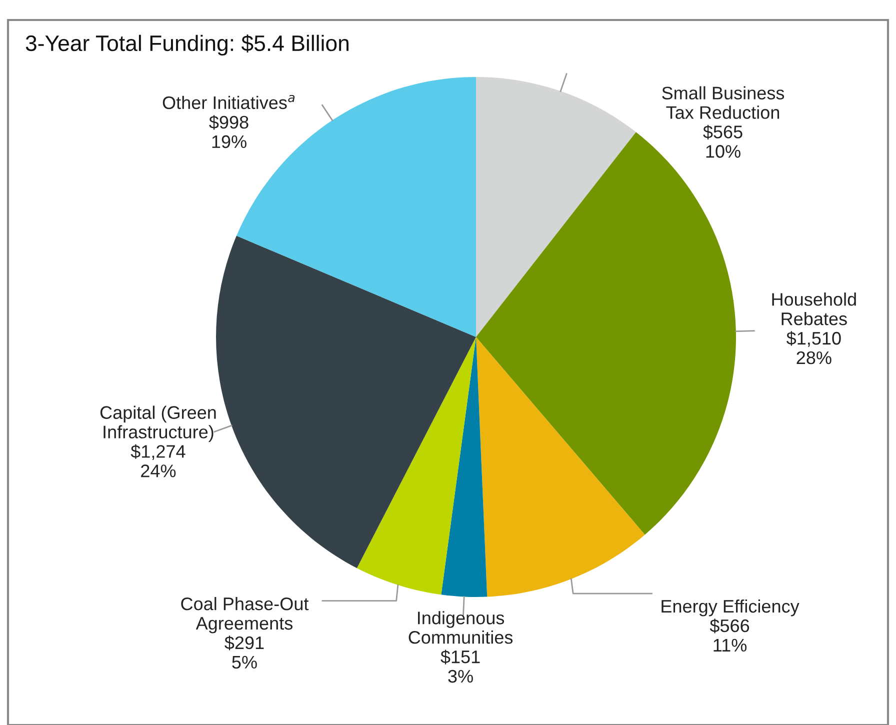  Describe the element at coordinates (244, 652) in the screenshot. I see `data-label: $291 5%` at that location.